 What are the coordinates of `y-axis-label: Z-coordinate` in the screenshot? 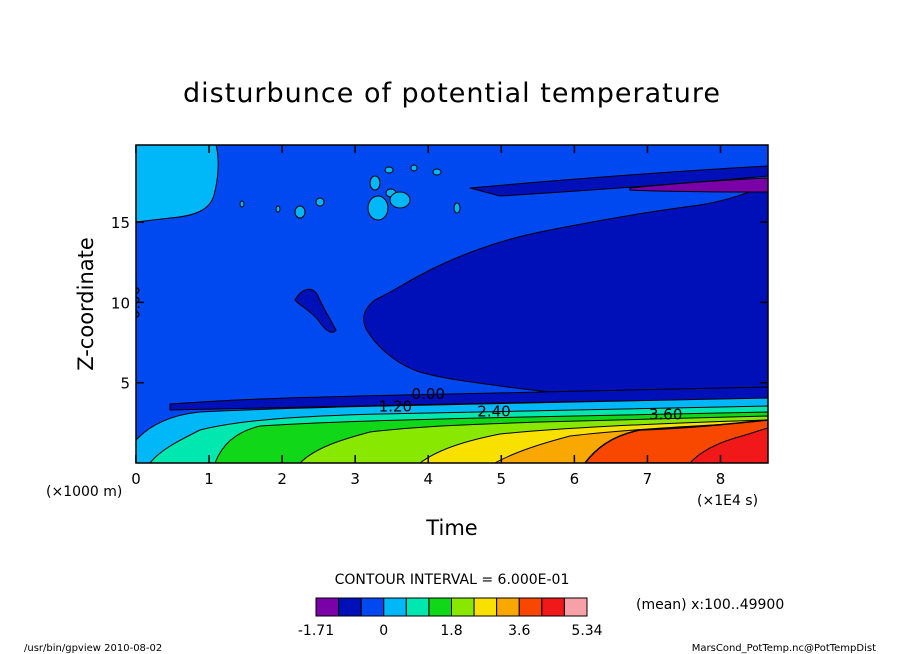 It's located at (86, 304).